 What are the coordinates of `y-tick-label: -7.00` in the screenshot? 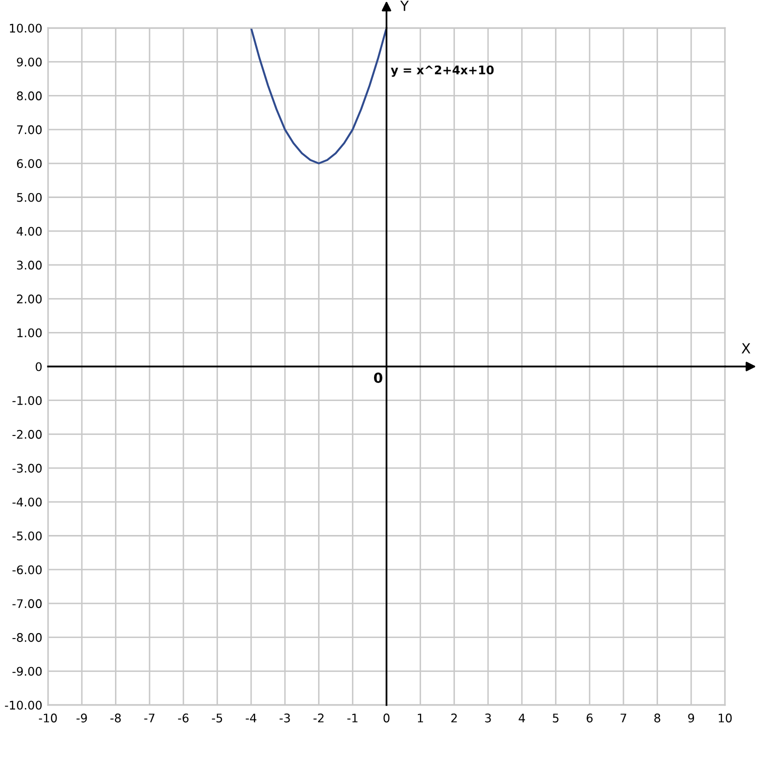 It's located at (27, 603).